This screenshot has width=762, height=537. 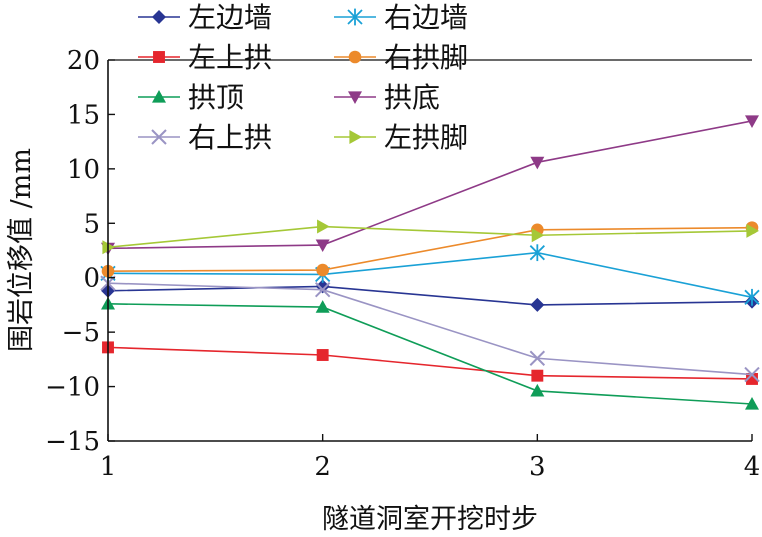 I want to click on y-axis-title: 围岩位移值 /mm, so click(x=21, y=250).